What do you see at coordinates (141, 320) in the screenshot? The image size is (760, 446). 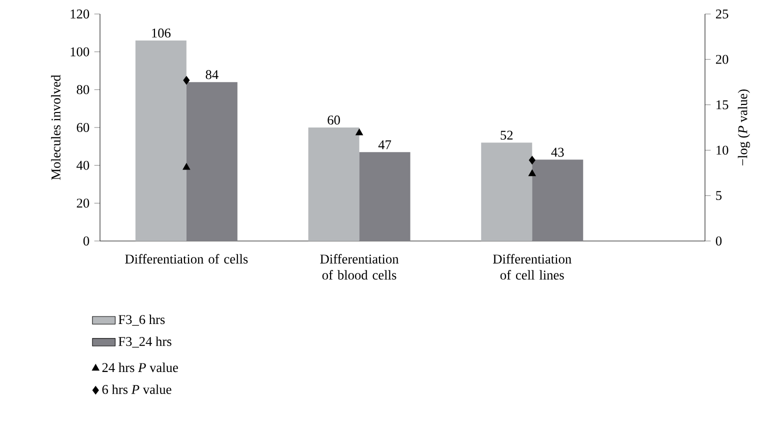 I see `legend-label: F3_6 hrs` at bounding box center [141, 320].